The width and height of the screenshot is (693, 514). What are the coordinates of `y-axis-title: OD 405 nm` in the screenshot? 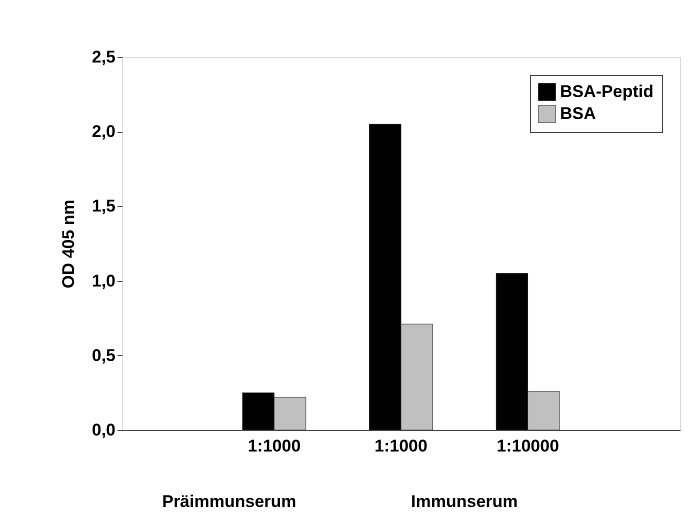 It's located at (68, 244).